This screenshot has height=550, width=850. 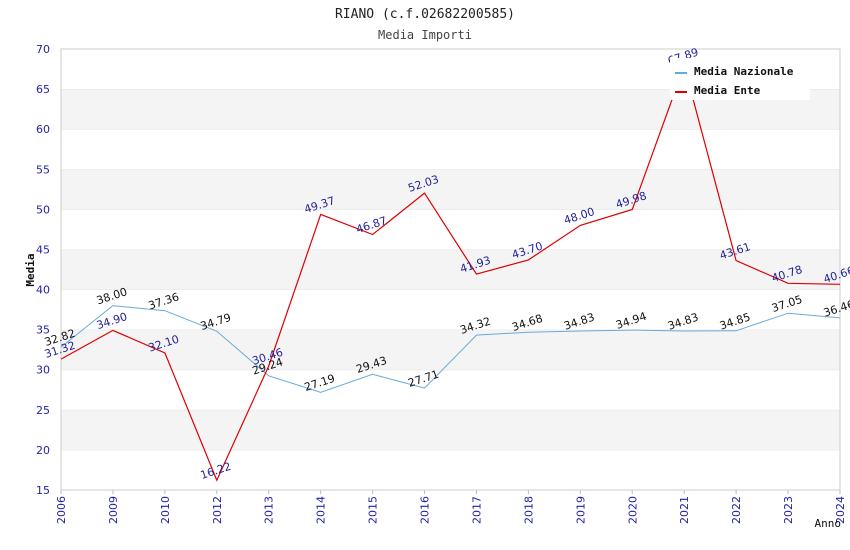 What do you see at coordinates (165, 510) in the screenshot?
I see `x-tick-label: 2010` at bounding box center [165, 510].